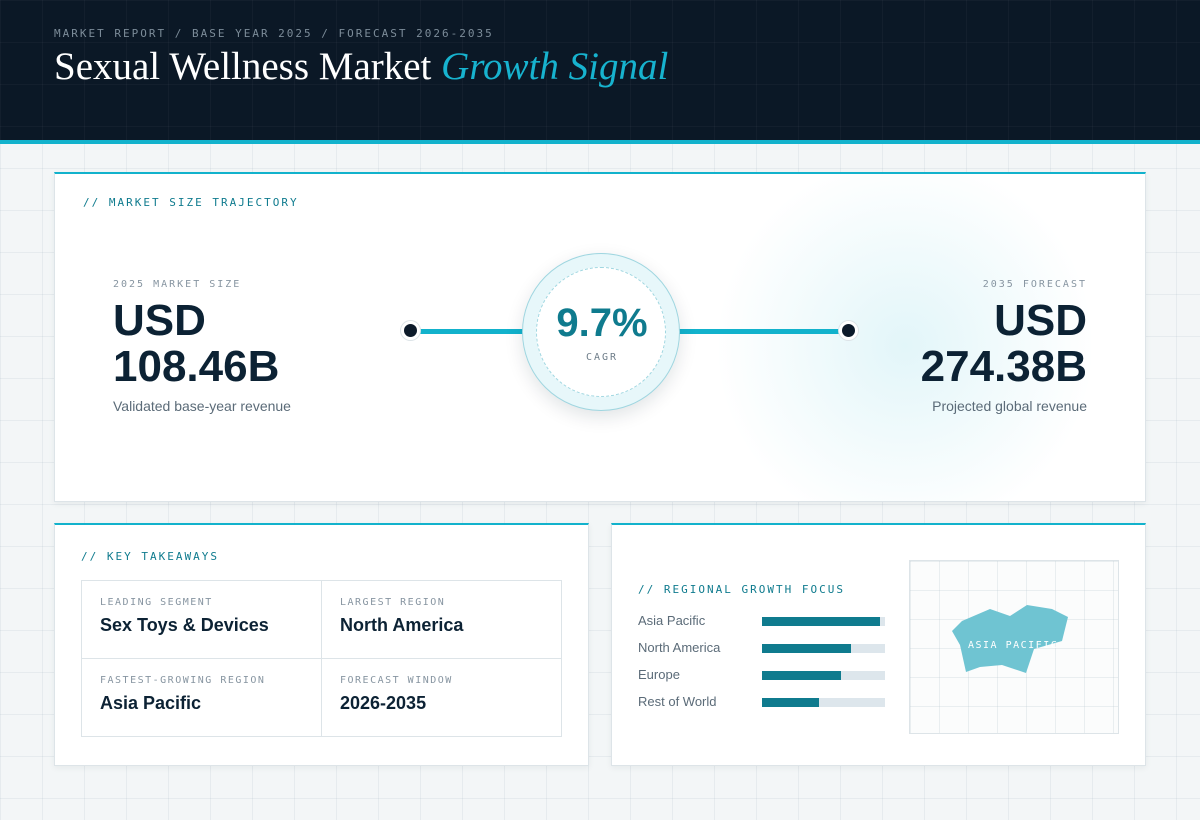  I want to click on end-point-marker, so click(848, 330).